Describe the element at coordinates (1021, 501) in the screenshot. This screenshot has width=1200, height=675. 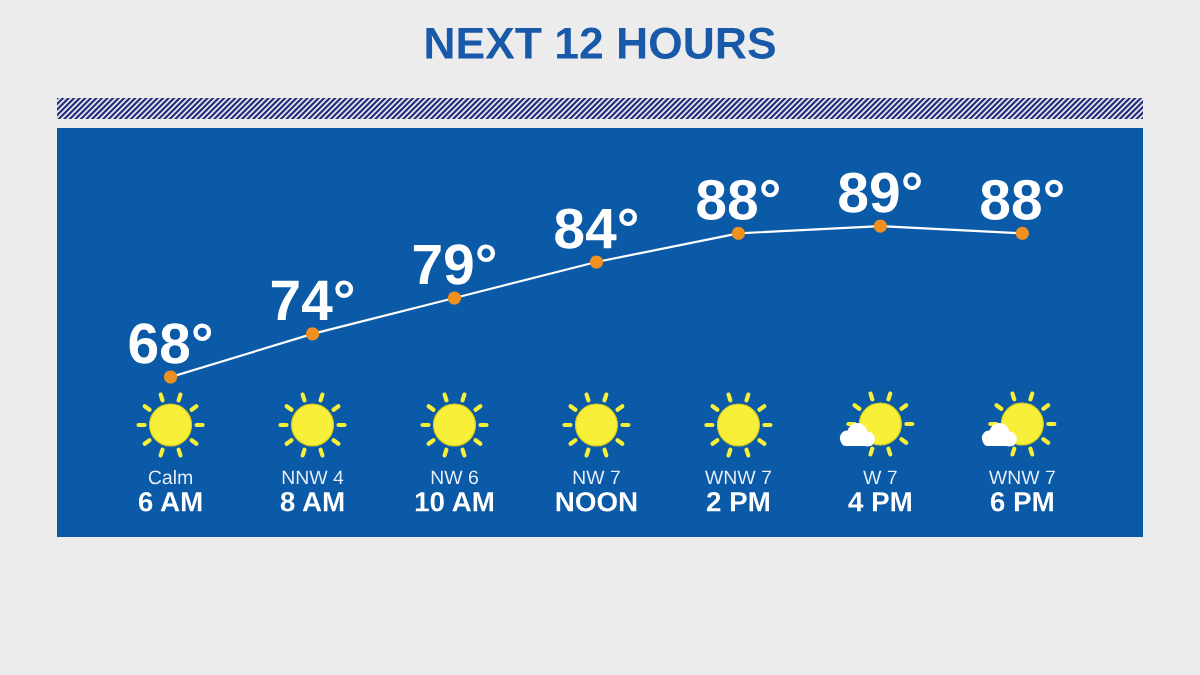
I see `x-tick-label: 6 PM` at that location.